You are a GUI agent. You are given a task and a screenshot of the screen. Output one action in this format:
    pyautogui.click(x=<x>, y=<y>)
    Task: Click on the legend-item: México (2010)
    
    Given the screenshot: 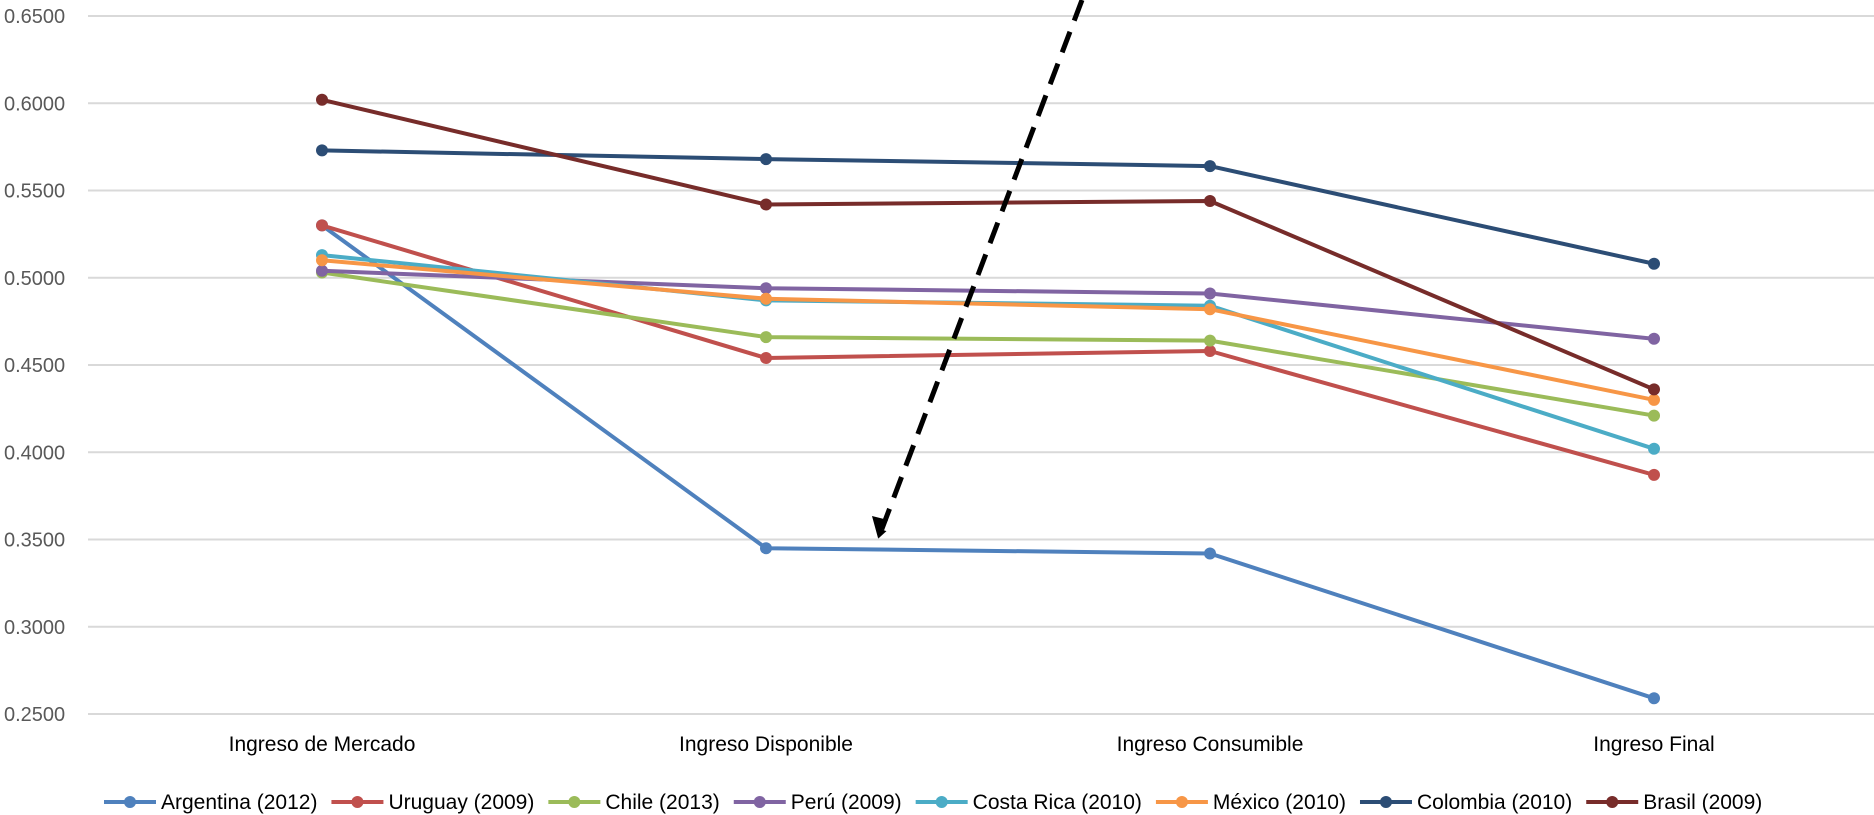 What is the action you would take?
    pyautogui.click(x=1250, y=802)
    